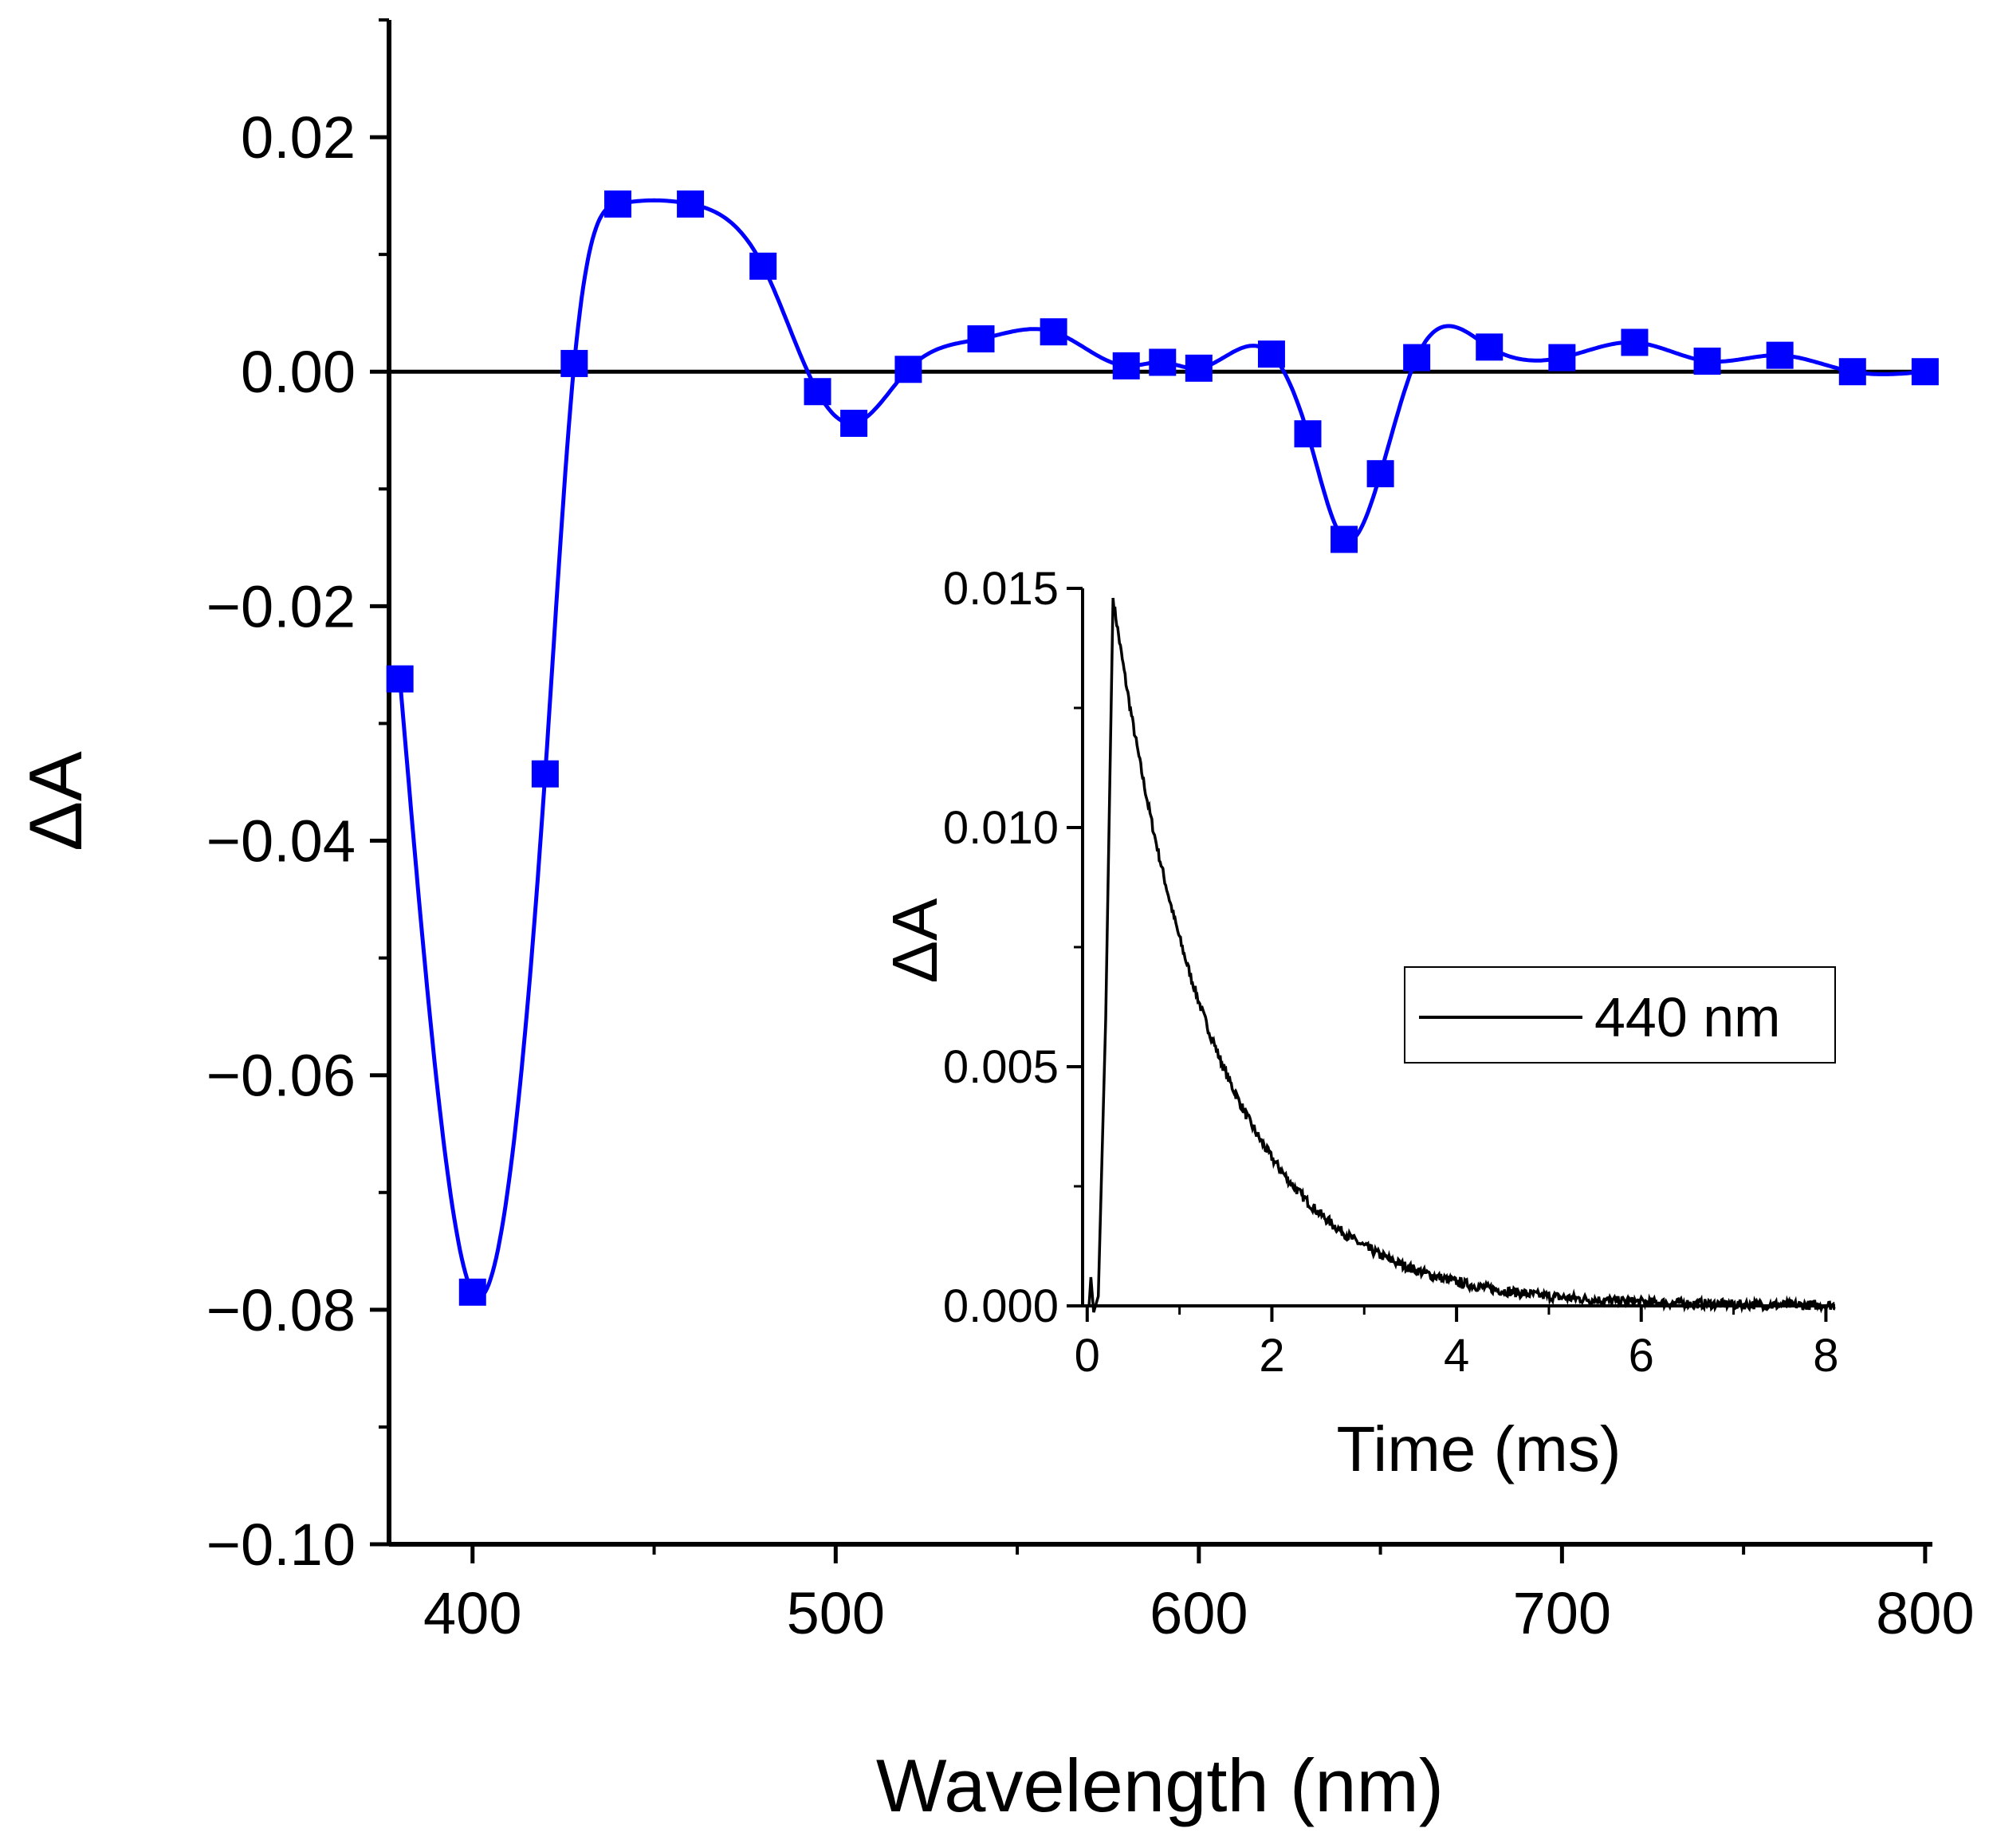 The height and width of the screenshot is (1848, 1989). I want to click on inset-x-tick-label: 2, so click(1271, 1356).